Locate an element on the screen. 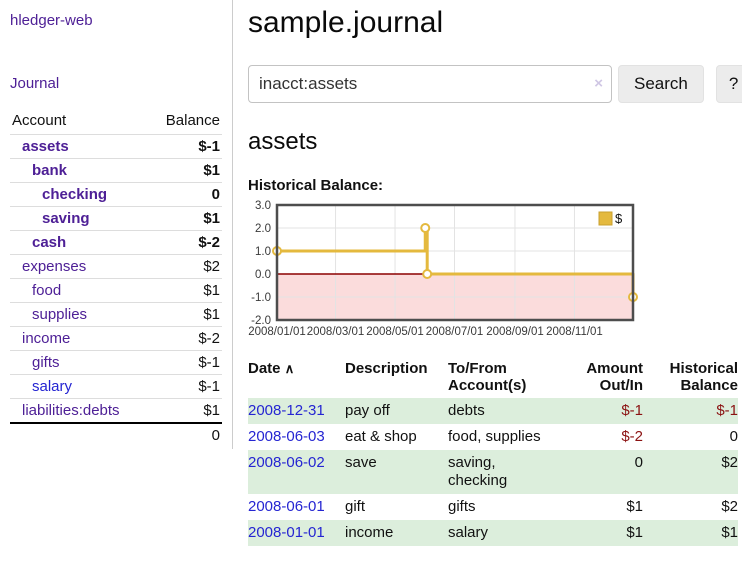 The height and width of the screenshot is (582, 742). x-axis-tick-label: 2008/03/01 is located at coordinates (336, 332).